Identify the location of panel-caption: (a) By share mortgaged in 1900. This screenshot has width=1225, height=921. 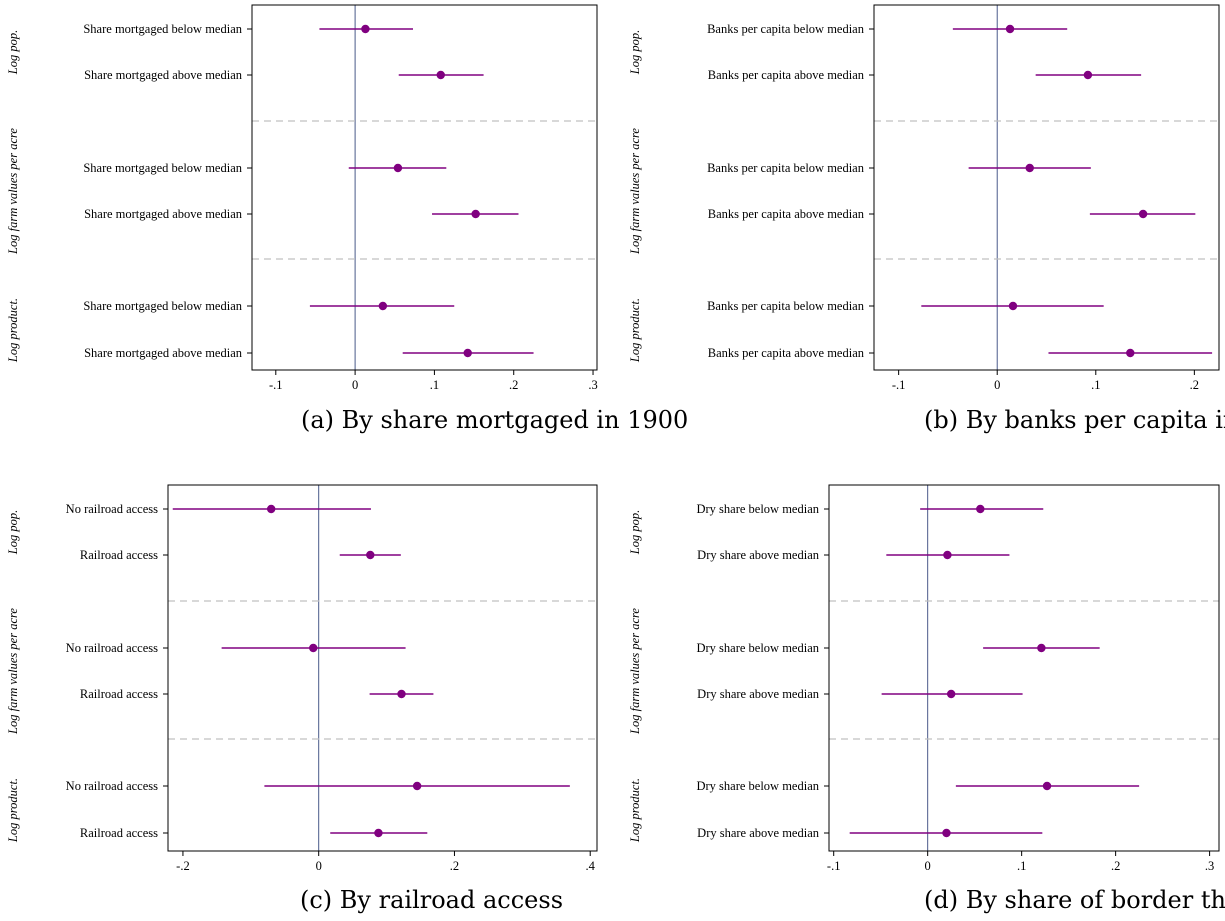
(494, 420).